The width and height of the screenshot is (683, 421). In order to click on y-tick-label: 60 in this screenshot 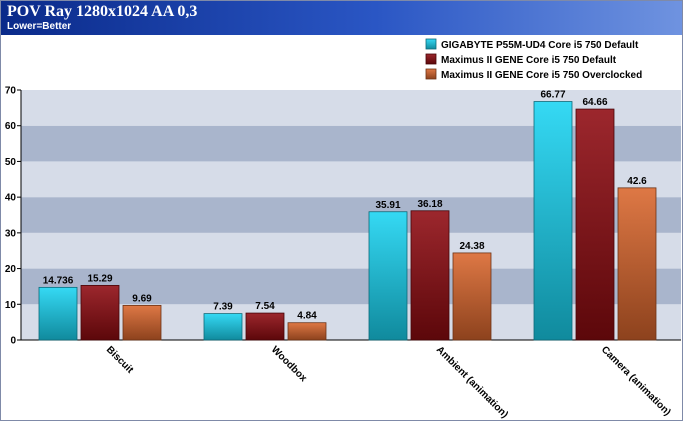, I will do `click(11, 126)`.